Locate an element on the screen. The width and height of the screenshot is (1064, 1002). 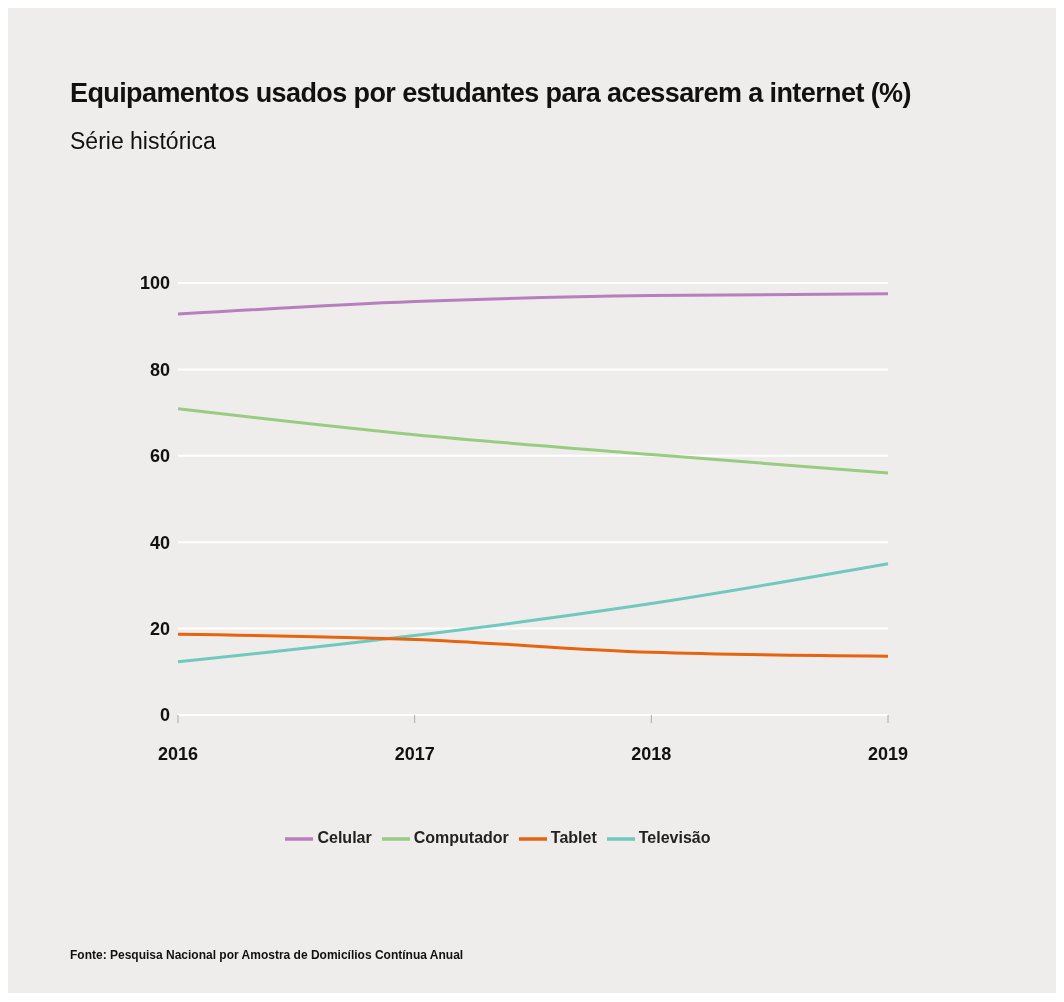
legend-label: Televisão is located at coordinates (674, 838).